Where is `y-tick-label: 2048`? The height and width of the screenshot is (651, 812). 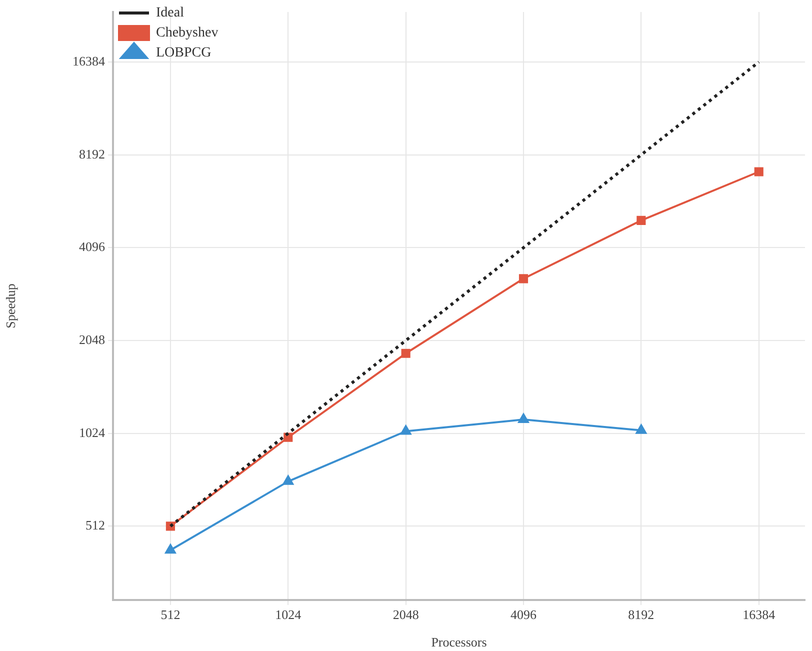
y-tick-label: 2048 is located at coordinates (92, 339).